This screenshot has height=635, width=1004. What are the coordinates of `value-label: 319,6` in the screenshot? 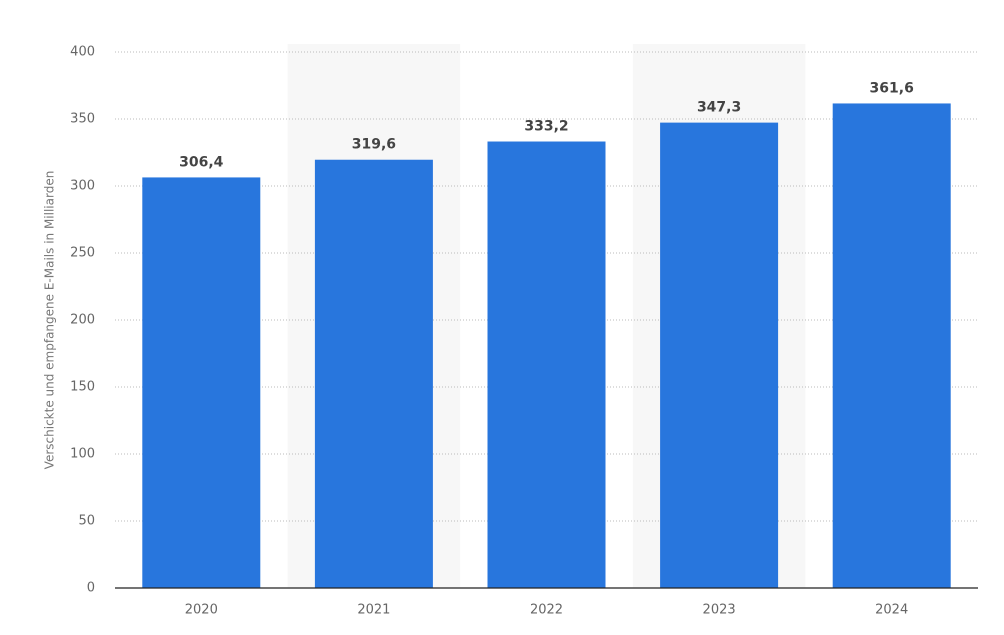 It's located at (374, 145).